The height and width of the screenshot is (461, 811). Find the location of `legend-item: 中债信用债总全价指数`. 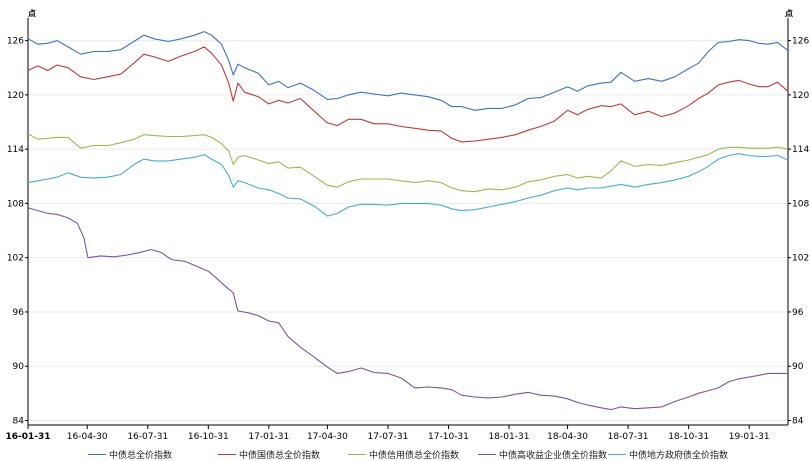

legend-item: 中债信用债总全价指数 is located at coordinates (403, 454).